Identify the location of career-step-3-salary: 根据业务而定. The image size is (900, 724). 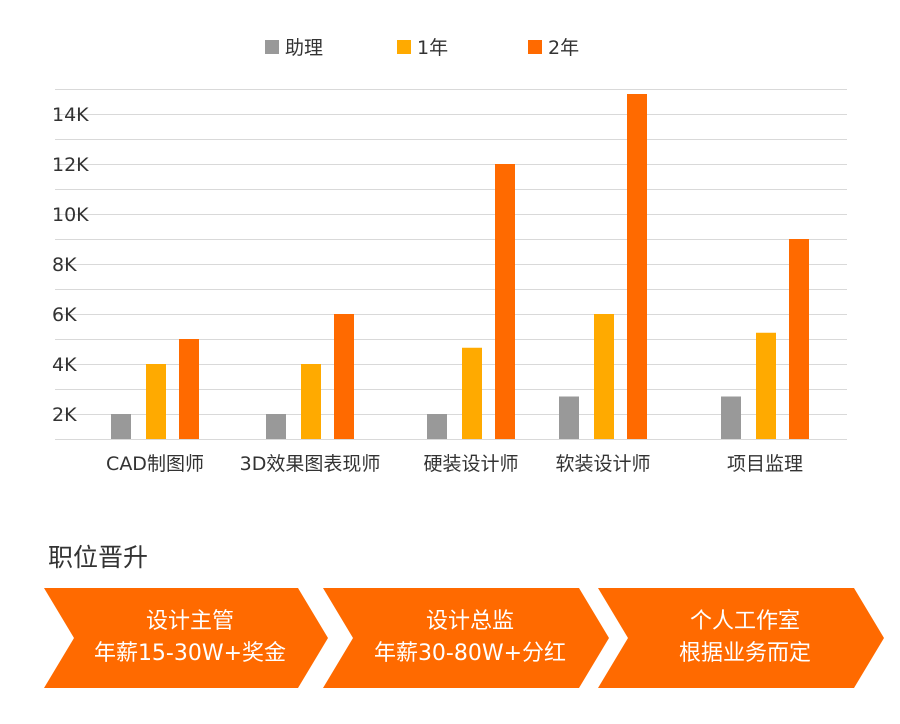
(744, 653).